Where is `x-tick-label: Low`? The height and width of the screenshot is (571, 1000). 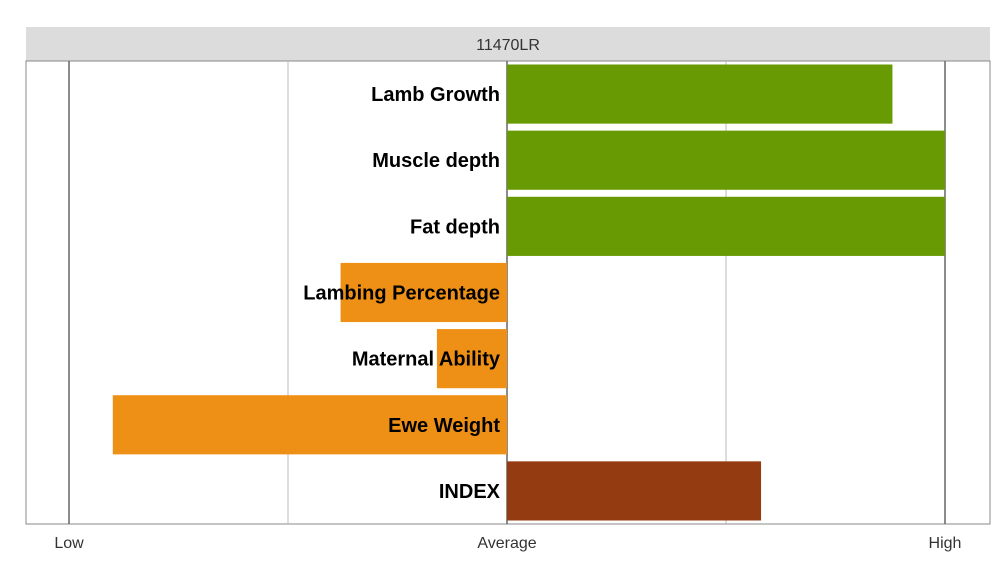 x-tick-label: Low is located at coordinates (69, 543).